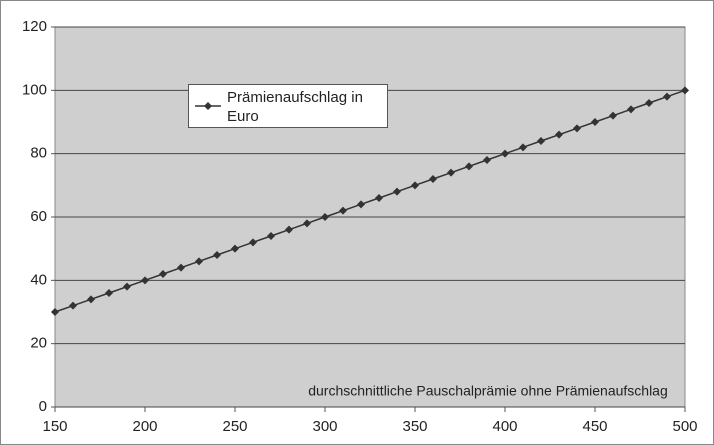  What do you see at coordinates (38, 279) in the screenshot?
I see `y-tick-label: 40` at bounding box center [38, 279].